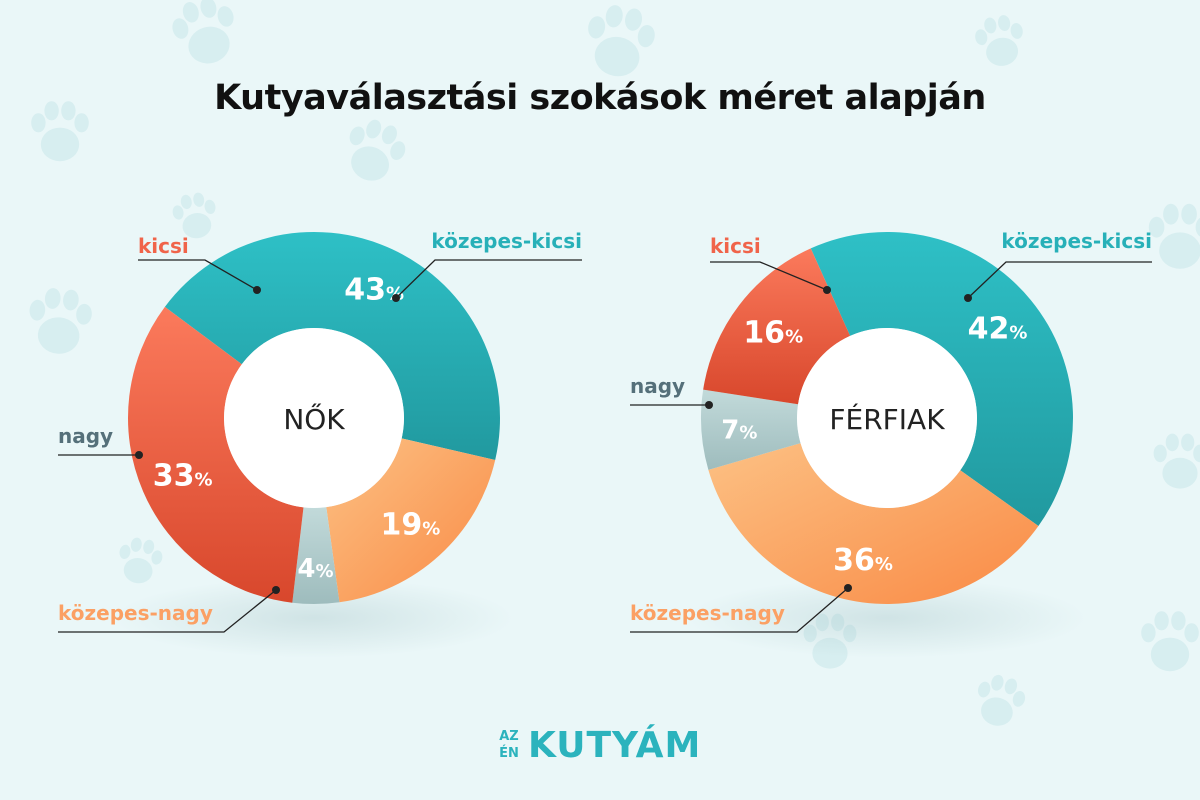 The height and width of the screenshot is (800, 1200). What do you see at coordinates (163, 246) in the screenshot?
I see `category-label-kicsi-0: kicsi` at bounding box center [163, 246].